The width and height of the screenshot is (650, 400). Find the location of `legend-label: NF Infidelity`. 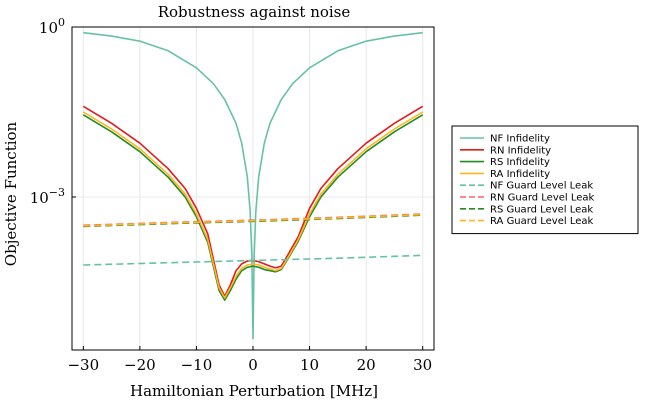

legend-label: NF Infidelity is located at coordinates (520, 139).